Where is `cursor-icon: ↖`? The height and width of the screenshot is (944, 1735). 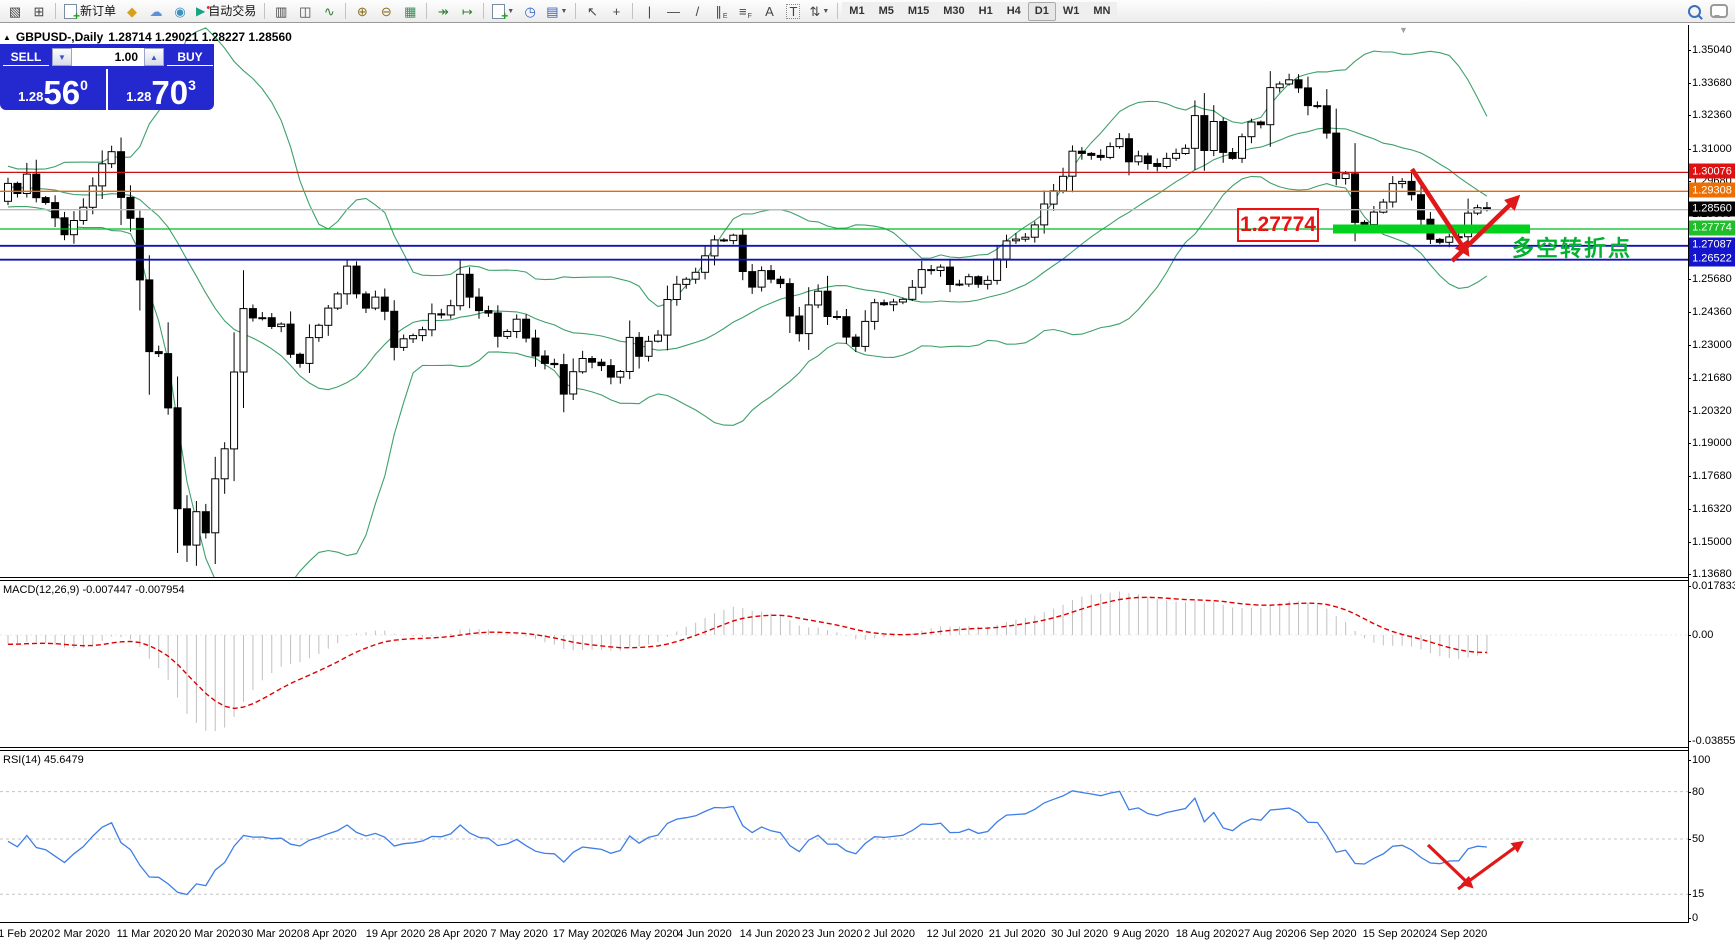
cursor-icon: ↖ is located at coordinates (592, 11).